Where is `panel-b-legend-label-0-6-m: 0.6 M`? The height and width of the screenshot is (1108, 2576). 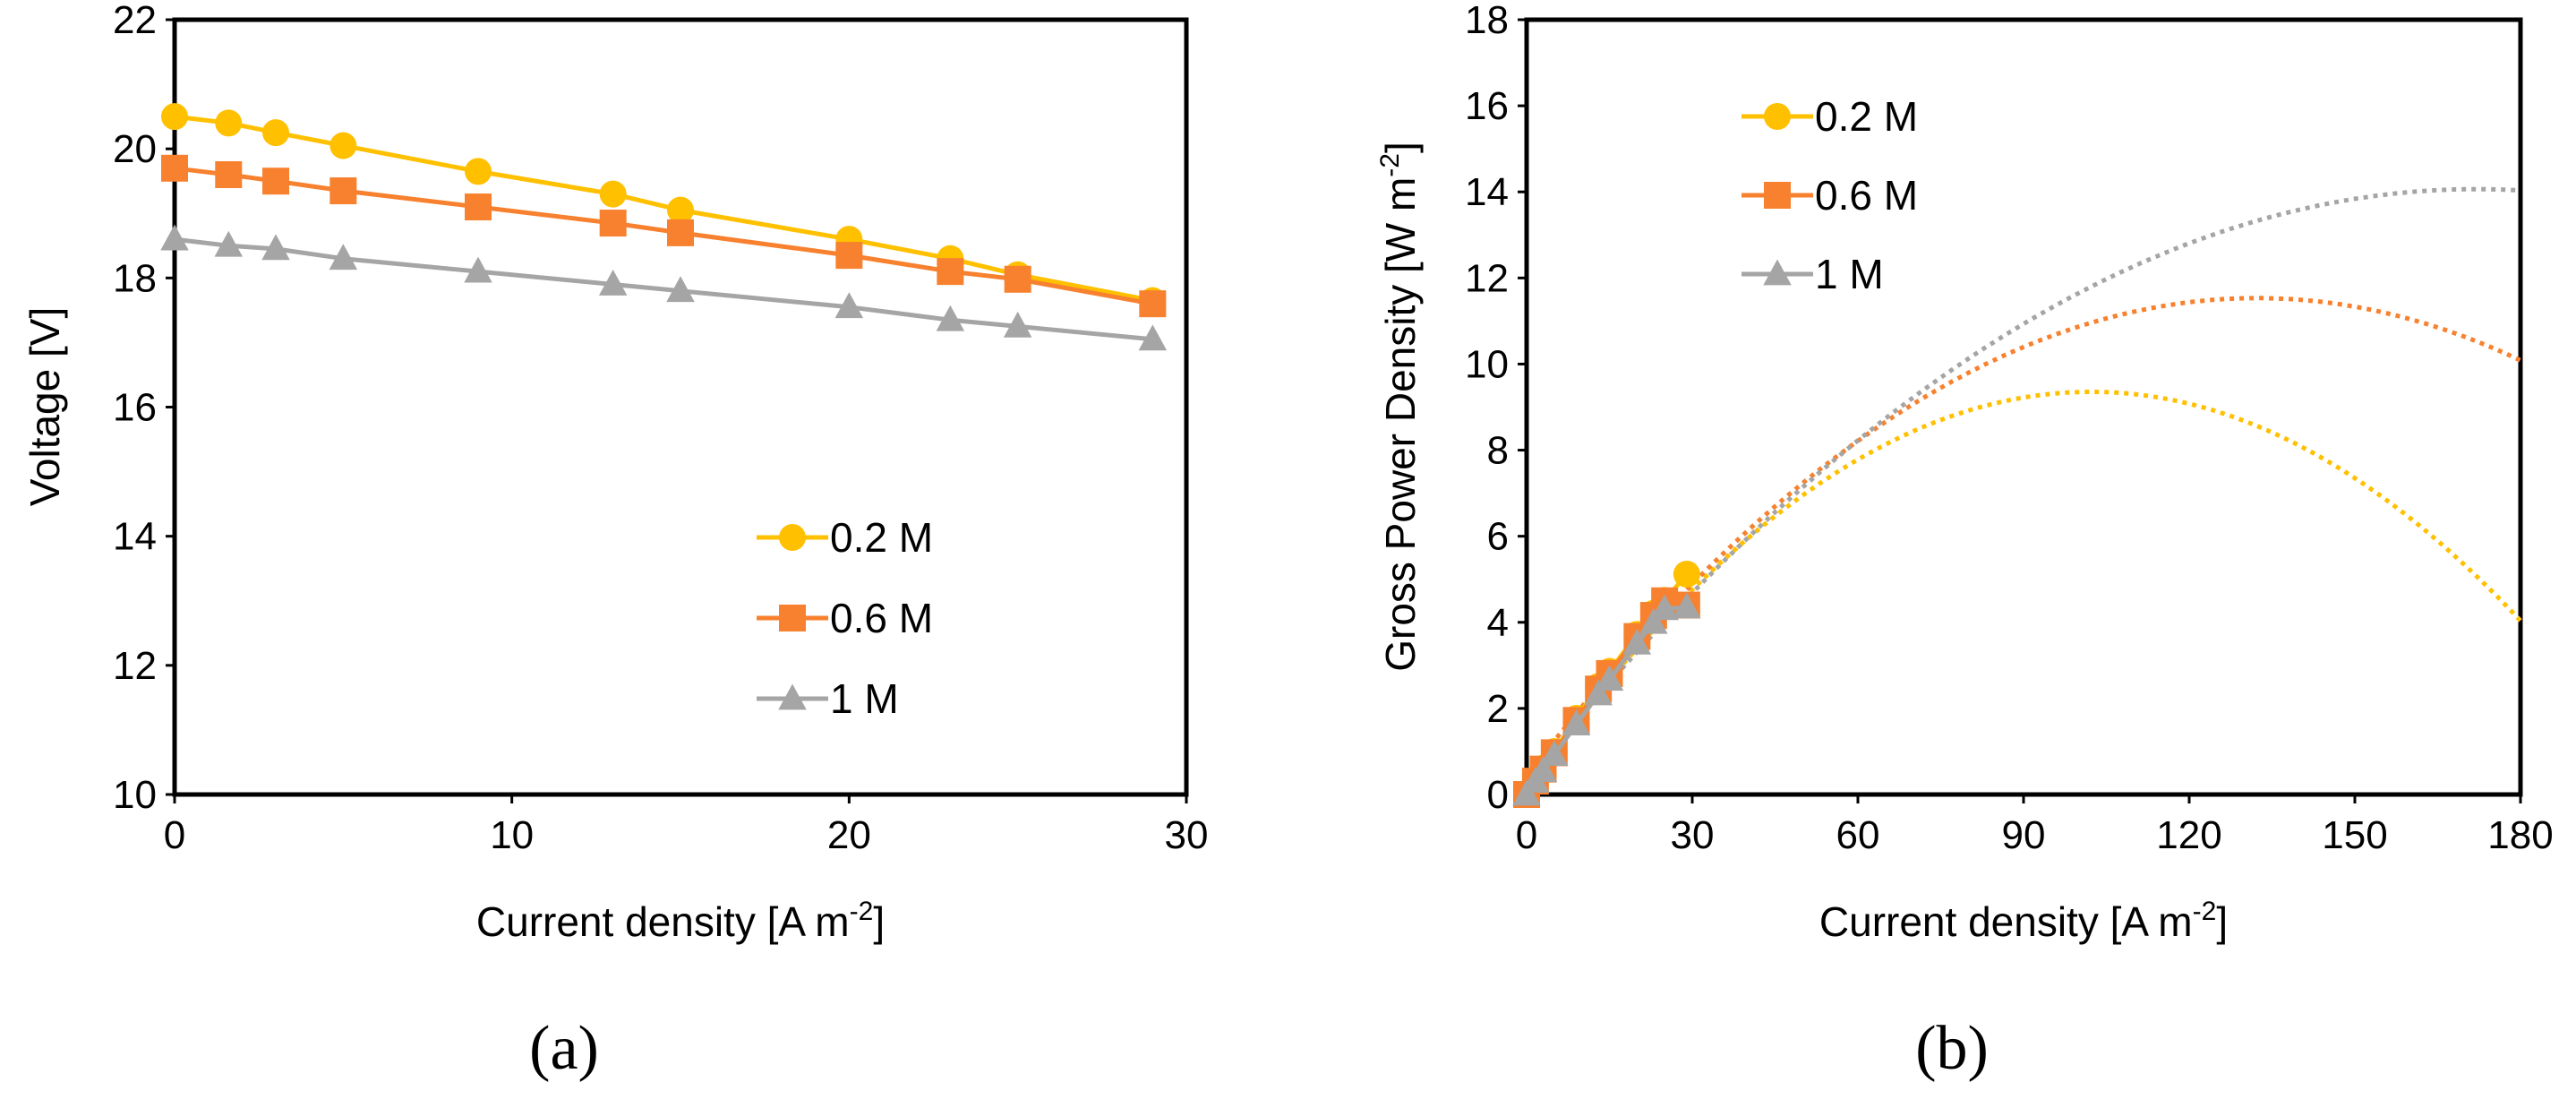
panel-b-legend-label-0-6-m: 0.6 M is located at coordinates (1867, 195).